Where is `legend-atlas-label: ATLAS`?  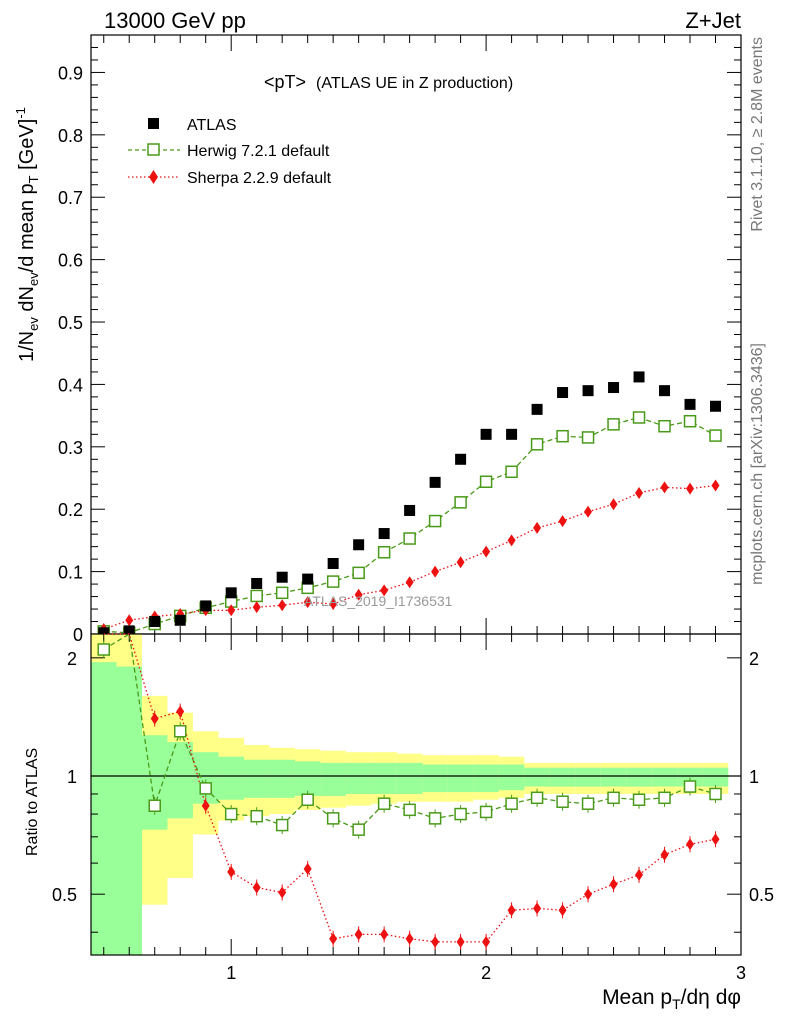 legend-atlas-label: ATLAS is located at coordinates (212, 125).